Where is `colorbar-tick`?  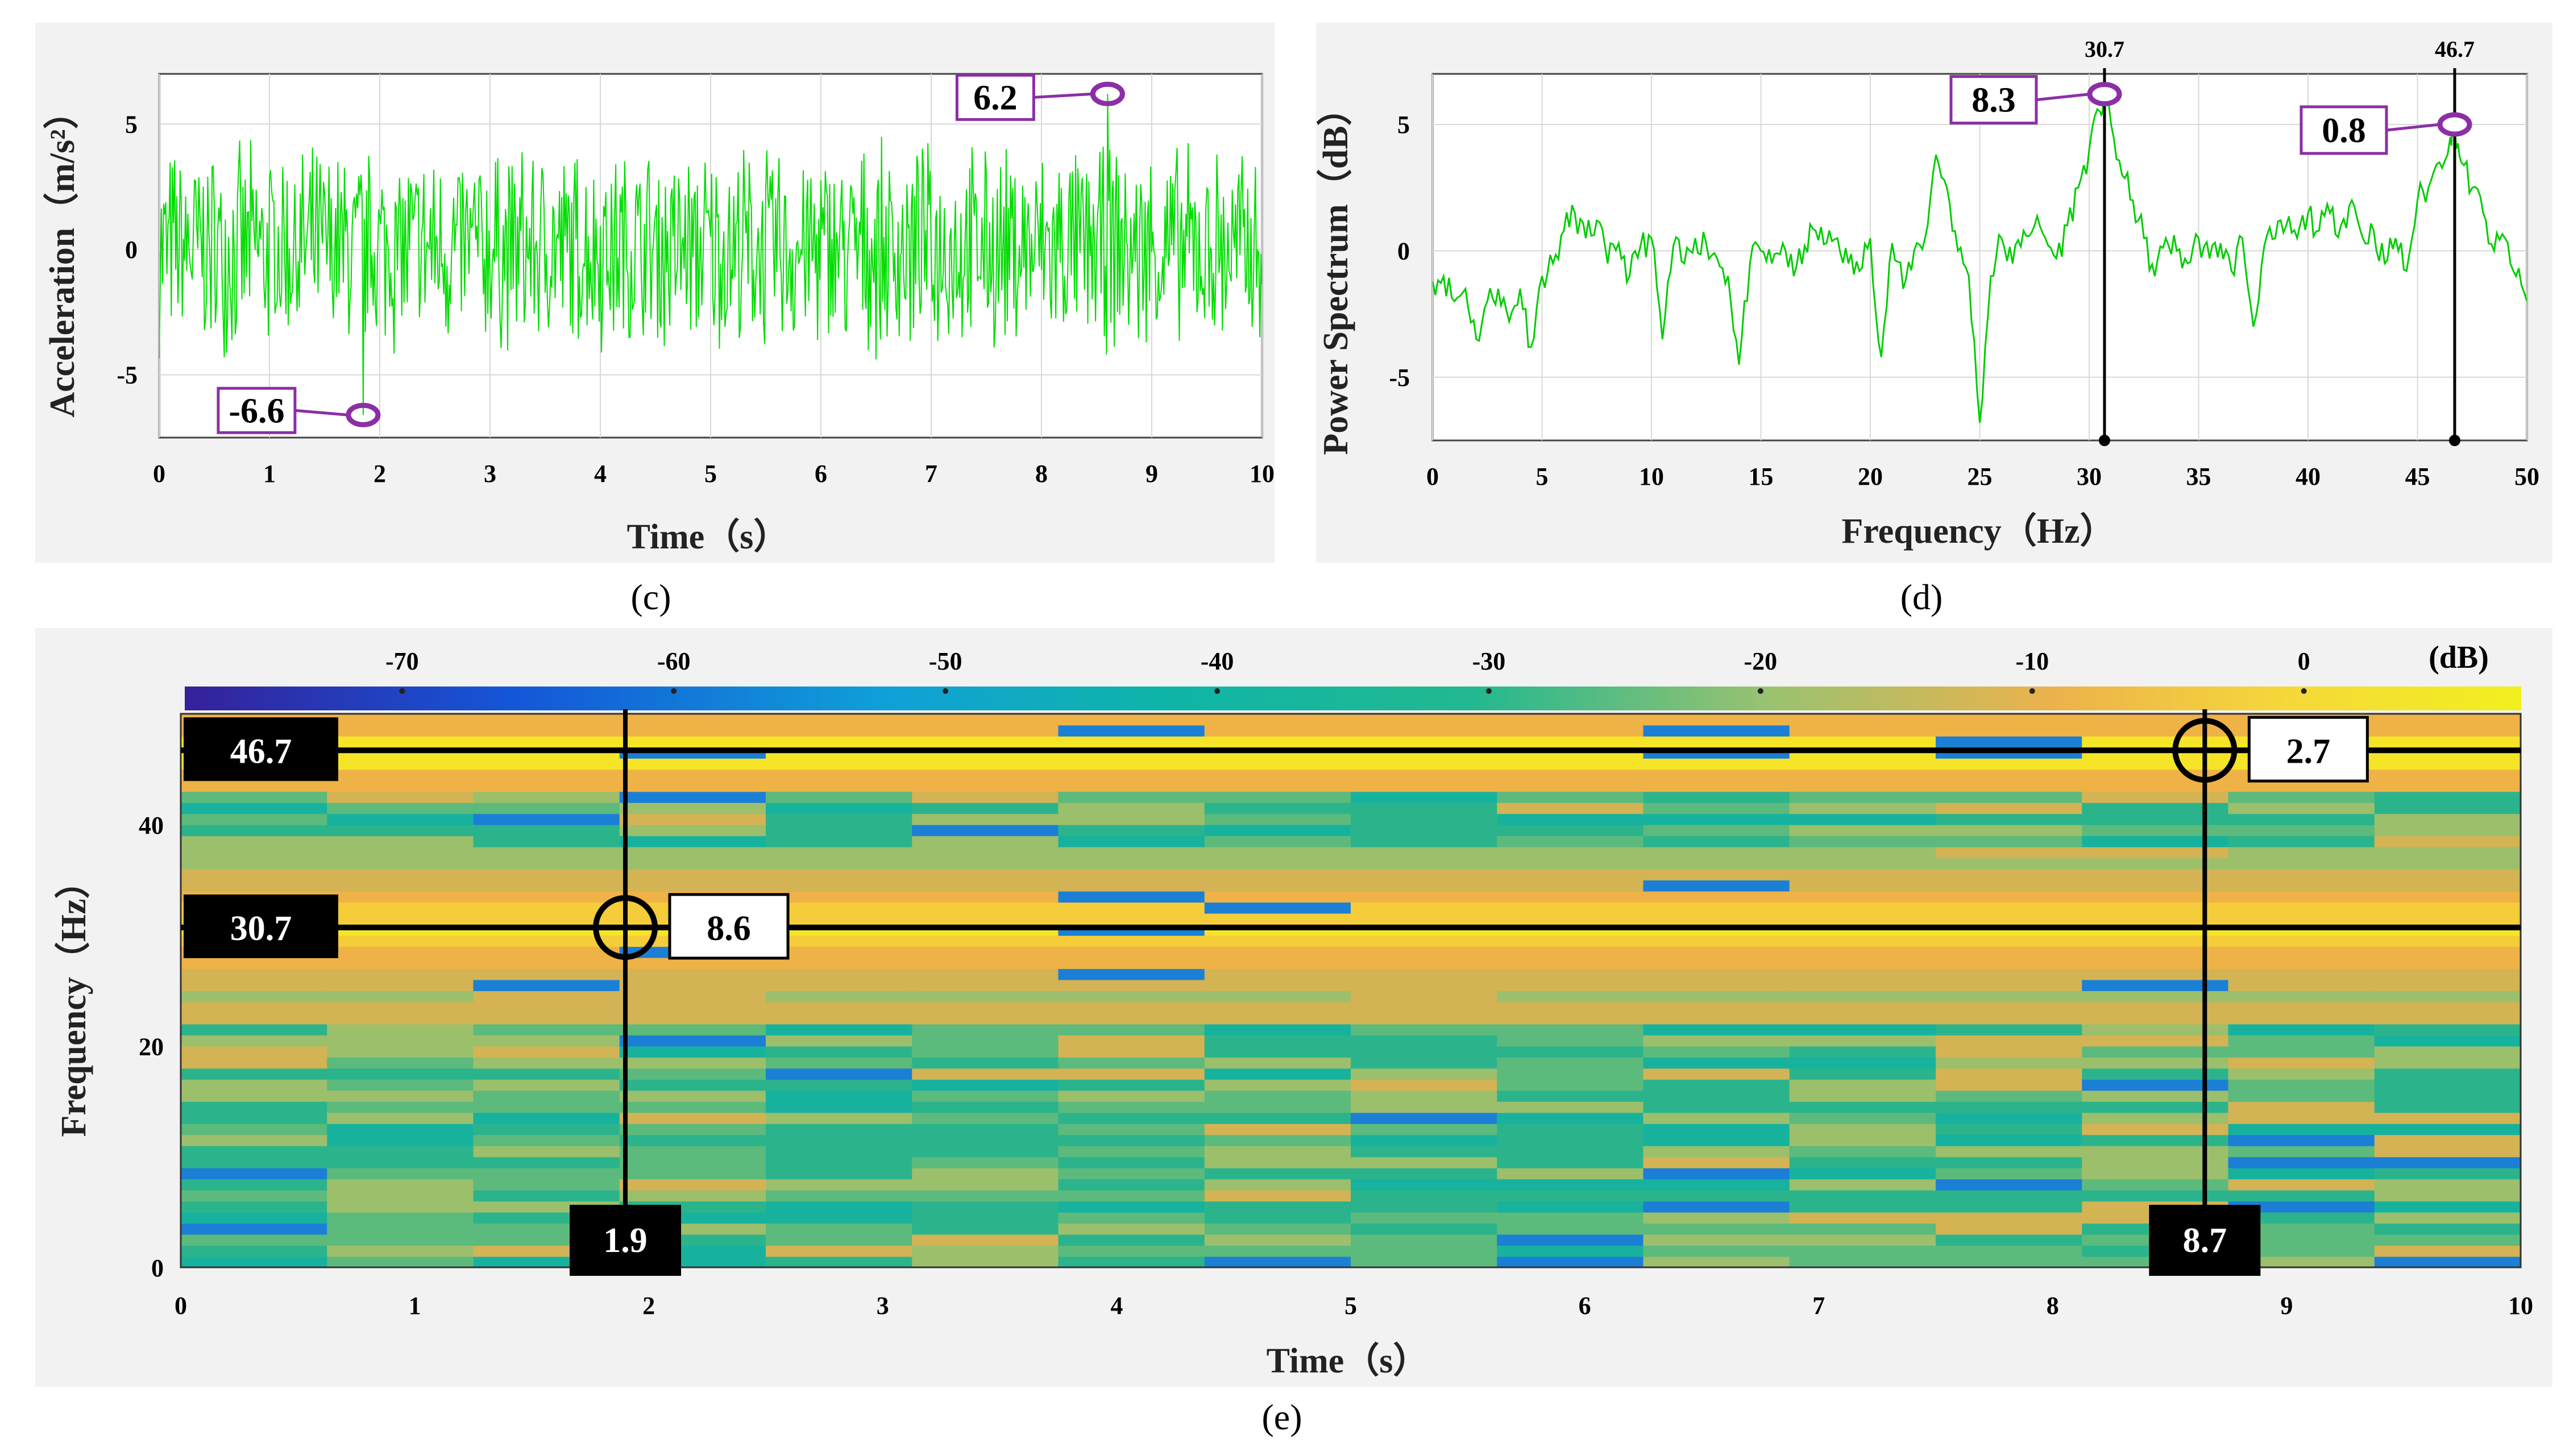
colorbar-tick is located at coordinates (1489, 691).